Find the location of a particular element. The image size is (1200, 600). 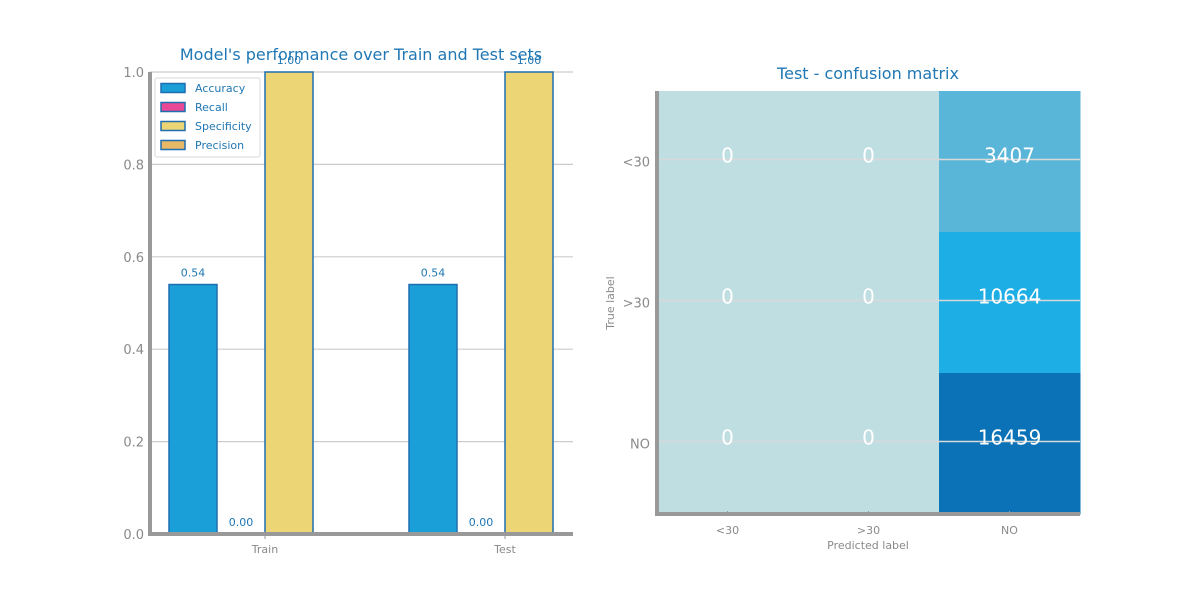

cm-x-tick-label: >30 is located at coordinates (868, 530).